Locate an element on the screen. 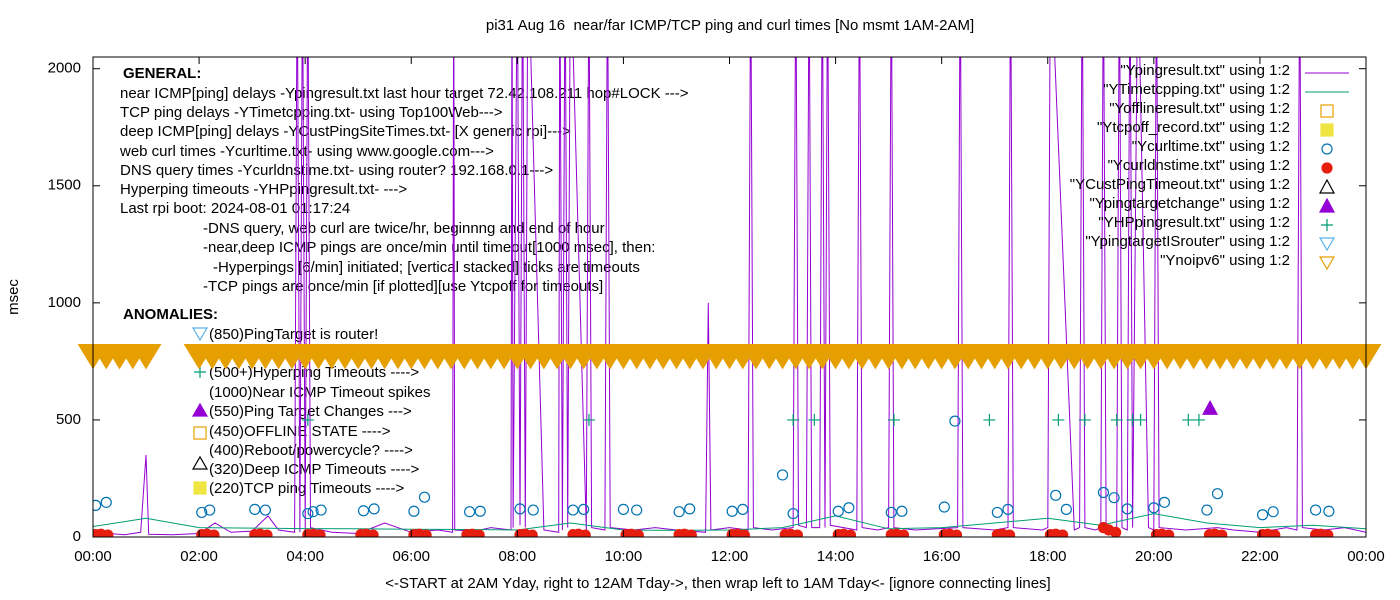  x-tick-label: 18:00 is located at coordinates (1048, 556).